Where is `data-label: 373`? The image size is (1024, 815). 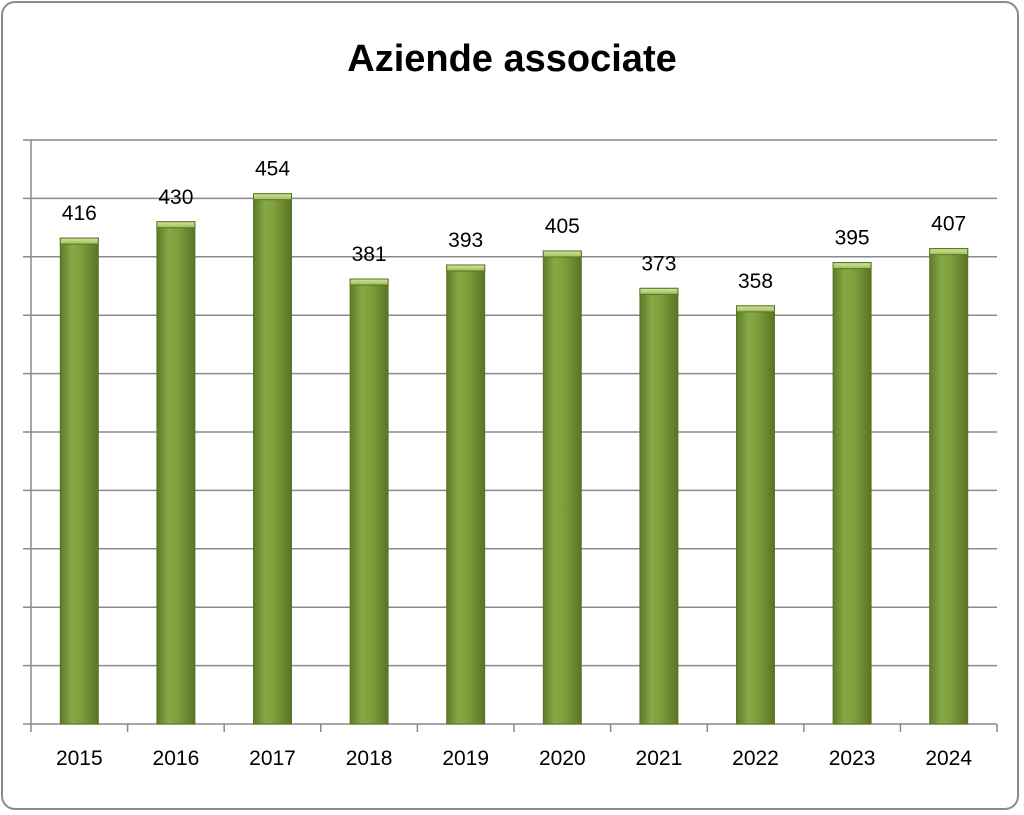
data-label: 373 is located at coordinates (658, 263).